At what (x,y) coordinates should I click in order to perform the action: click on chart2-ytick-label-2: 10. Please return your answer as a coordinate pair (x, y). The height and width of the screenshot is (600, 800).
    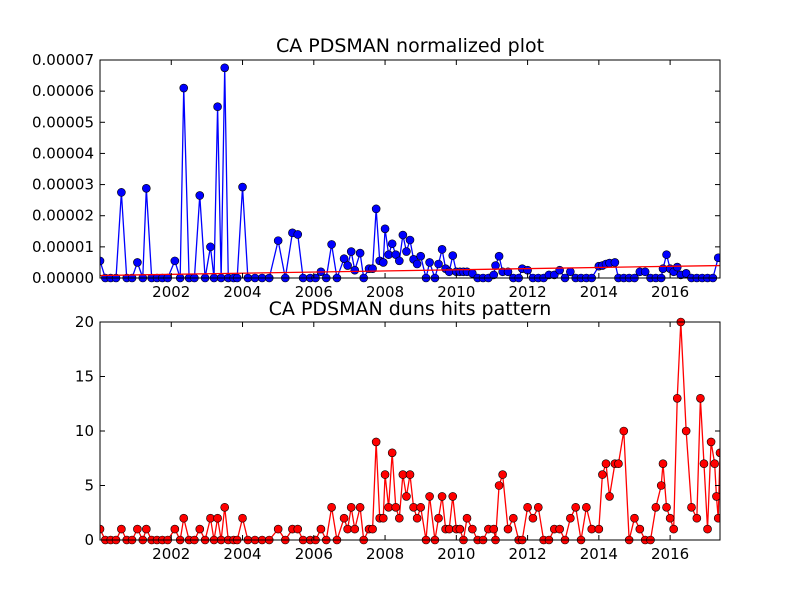
    Looking at the image, I should click on (84, 431).